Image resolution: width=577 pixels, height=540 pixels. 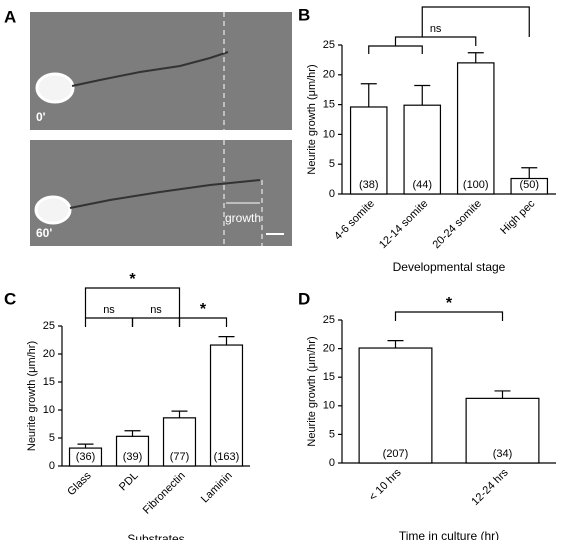 What do you see at coordinates (41, 117) in the screenshot?
I see `time-label: 0'` at bounding box center [41, 117].